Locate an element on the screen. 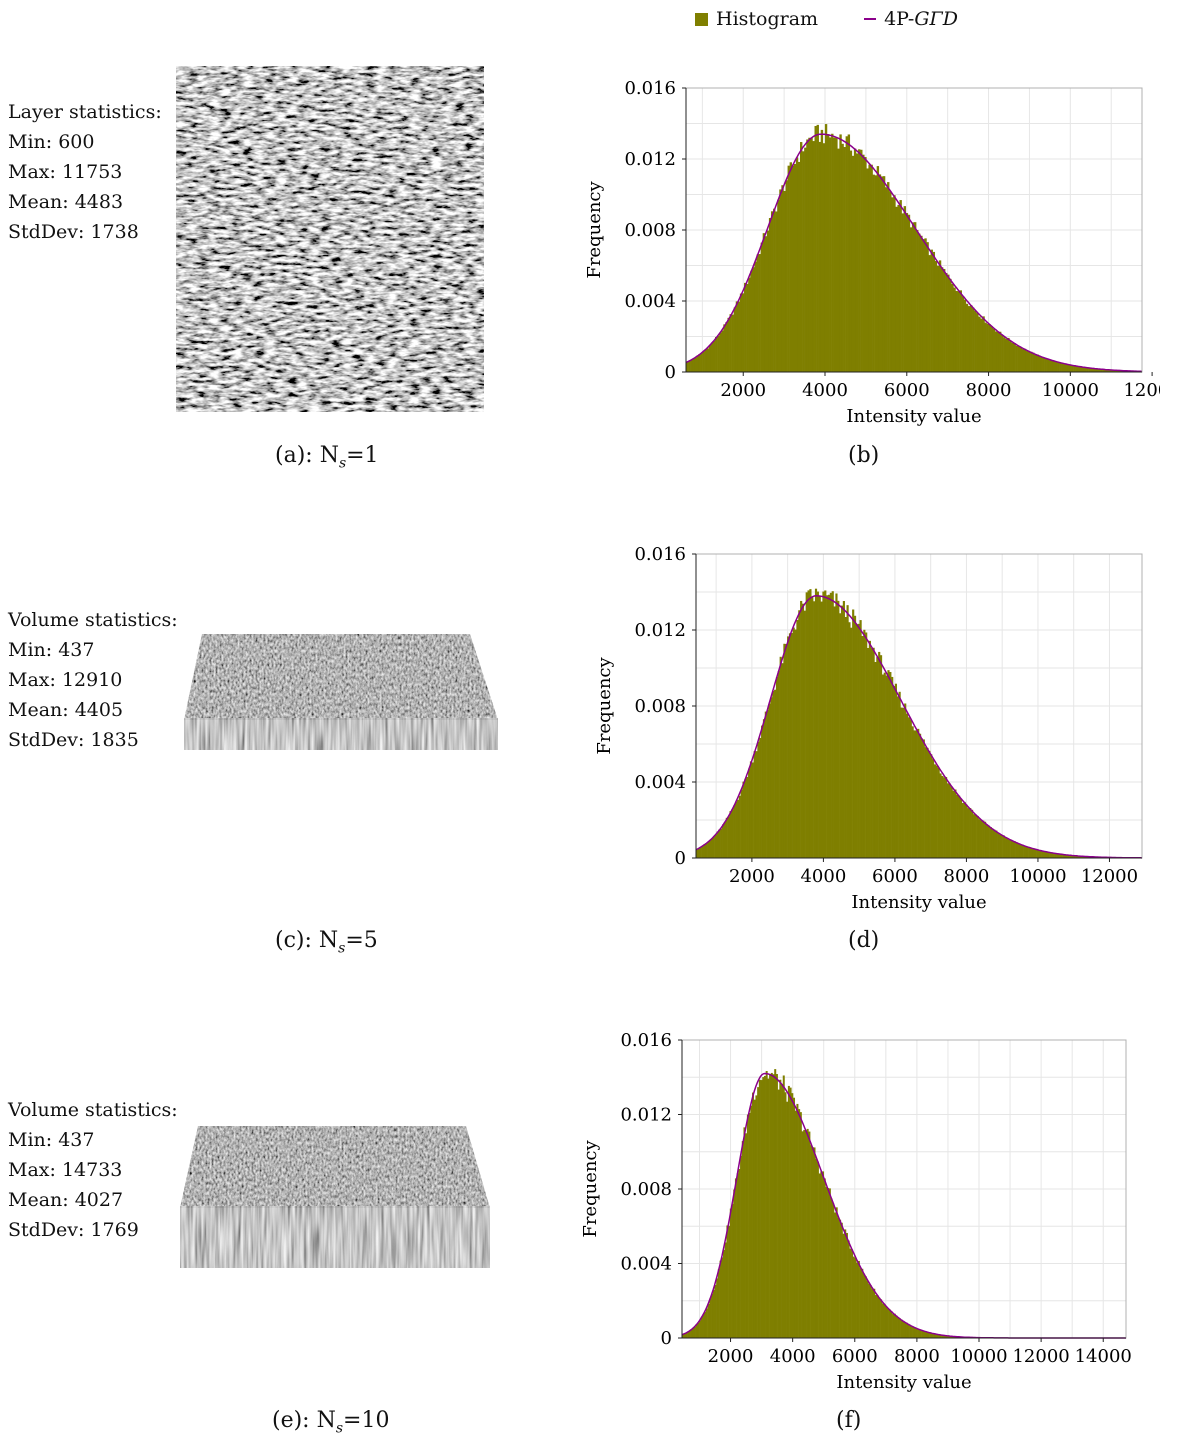 Image resolution: width=1179 pixels, height=1436 pixels. stats-max: Max: 14733 is located at coordinates (93, 1170).